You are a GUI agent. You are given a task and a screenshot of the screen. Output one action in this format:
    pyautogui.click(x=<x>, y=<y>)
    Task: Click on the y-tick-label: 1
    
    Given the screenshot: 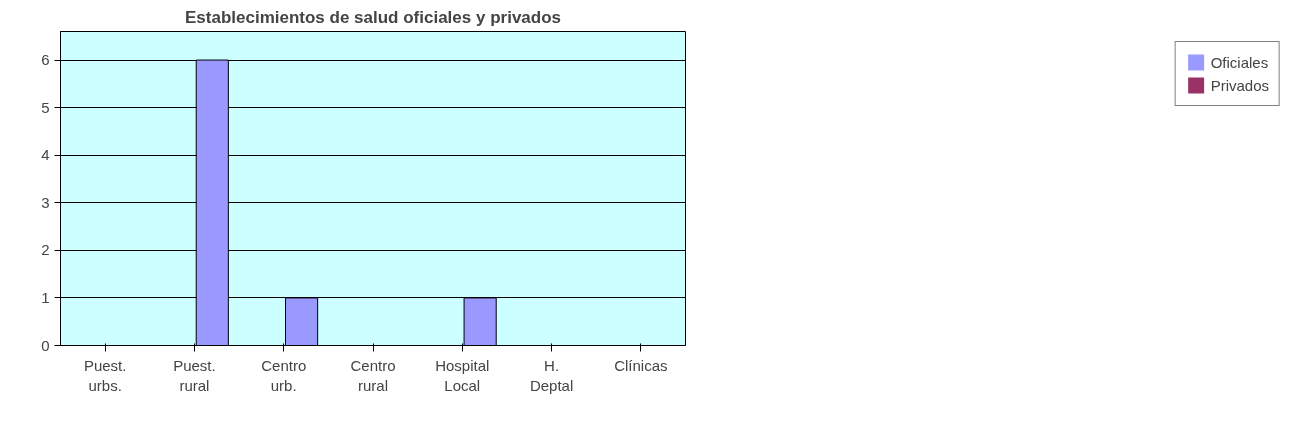 What is the action you would take?
    pyautogui.click(x=45, y=297)
    